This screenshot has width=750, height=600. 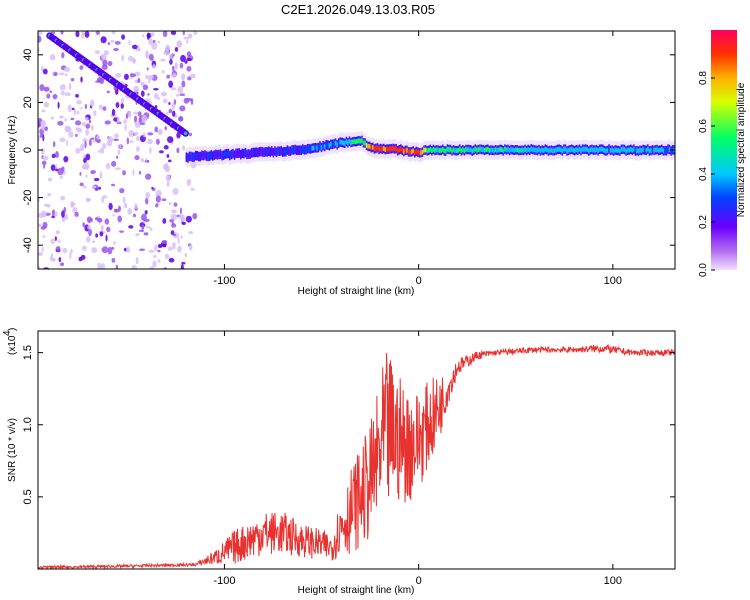 I want to click on snr-multiplier-base: (x10, so click(x=12, y=345).